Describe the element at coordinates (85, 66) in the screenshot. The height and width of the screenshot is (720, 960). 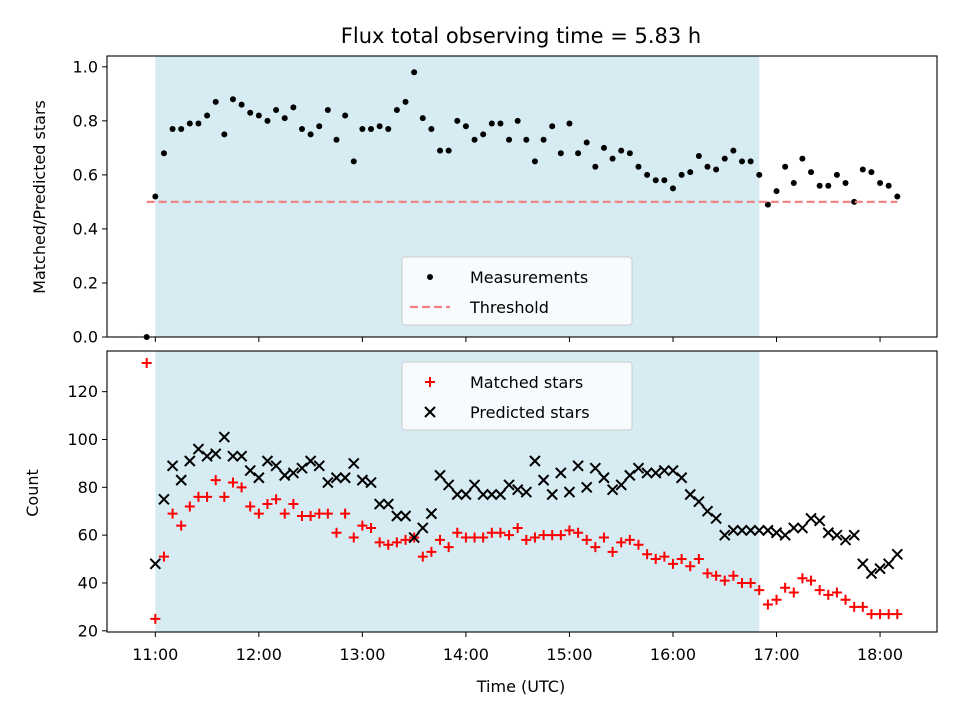
I see `ratio-y-tick-label-5: 1.0` at that location.